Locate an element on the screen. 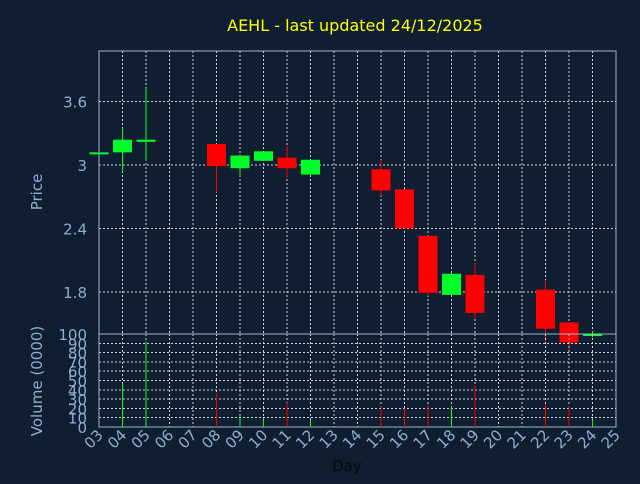  volume-tick-label: 70 is located at coordinates (77, 363).